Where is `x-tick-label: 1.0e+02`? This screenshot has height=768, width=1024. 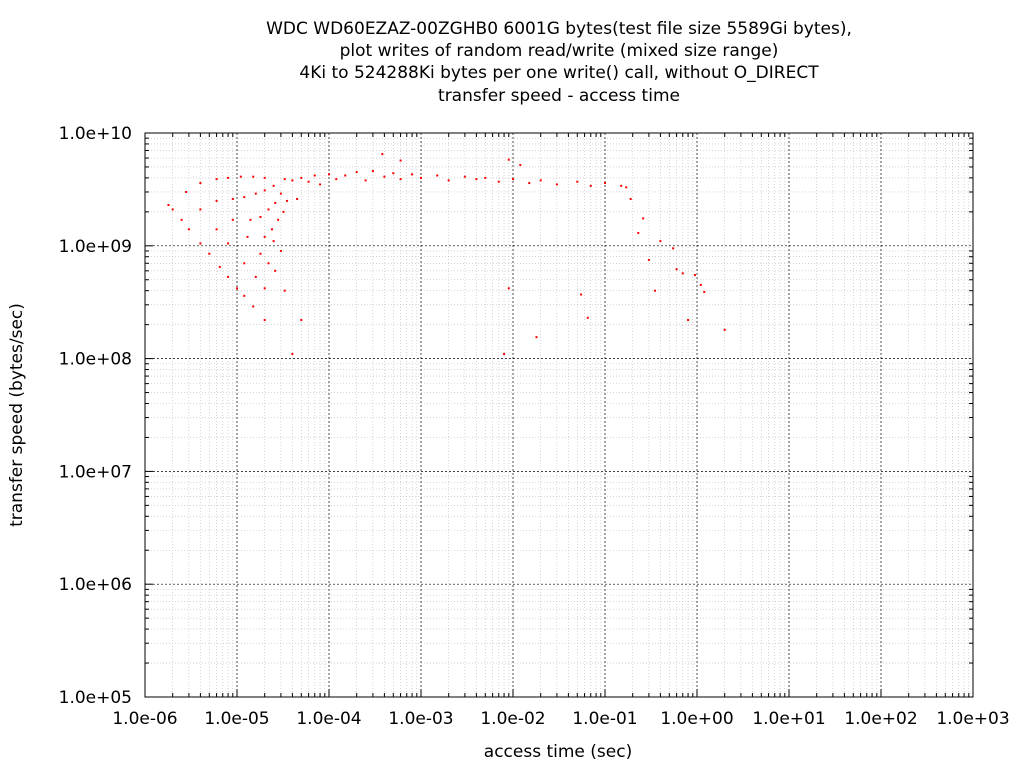 x-tick-label: 1.0e+02 is located at coordinates (880, 719).